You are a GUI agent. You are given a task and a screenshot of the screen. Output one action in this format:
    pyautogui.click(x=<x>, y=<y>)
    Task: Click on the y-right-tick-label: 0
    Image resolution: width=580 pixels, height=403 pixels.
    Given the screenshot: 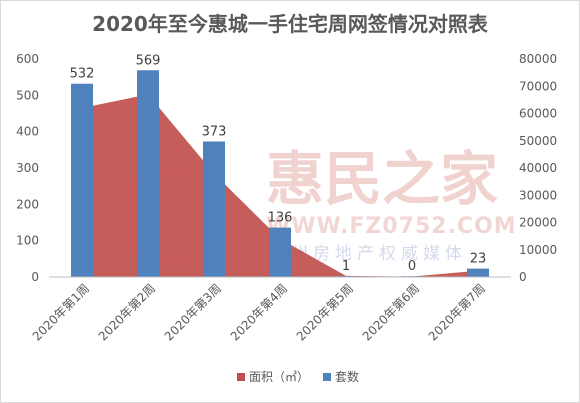 What is the action you would take?
    pyautogui.click(x=523, y=277)
    